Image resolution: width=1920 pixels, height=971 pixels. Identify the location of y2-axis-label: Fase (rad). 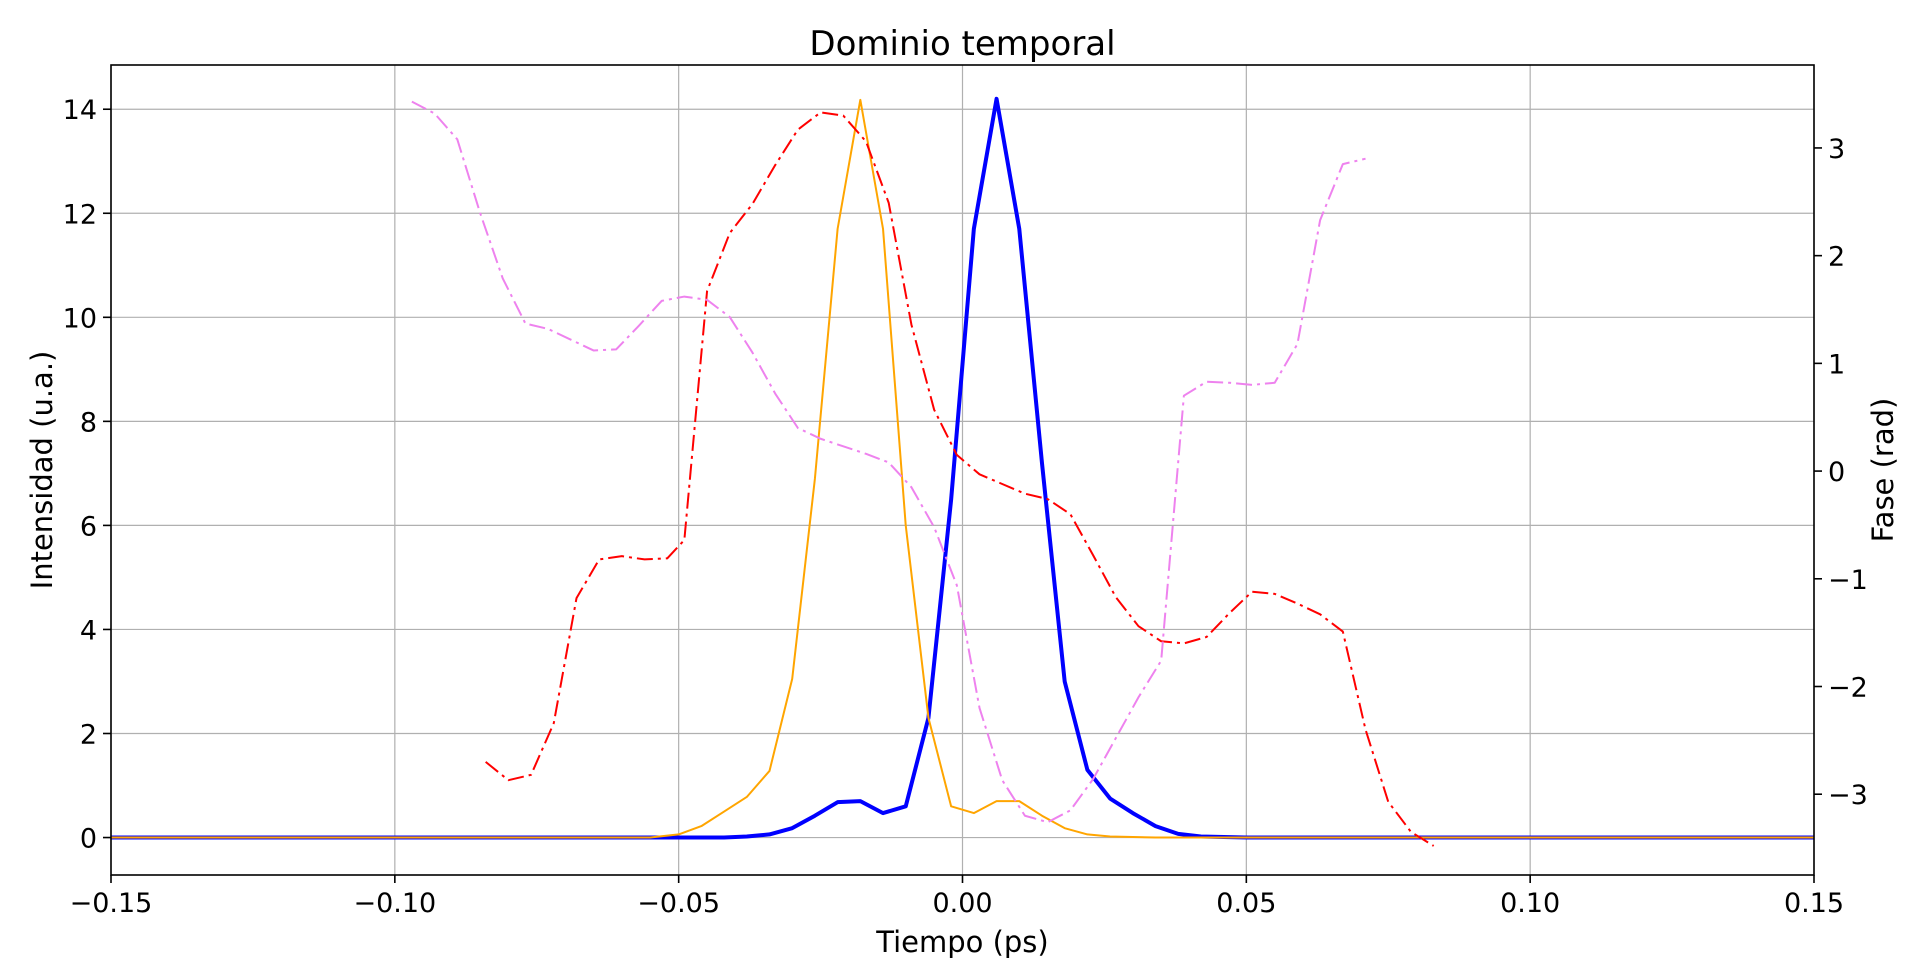
(1883, 470).